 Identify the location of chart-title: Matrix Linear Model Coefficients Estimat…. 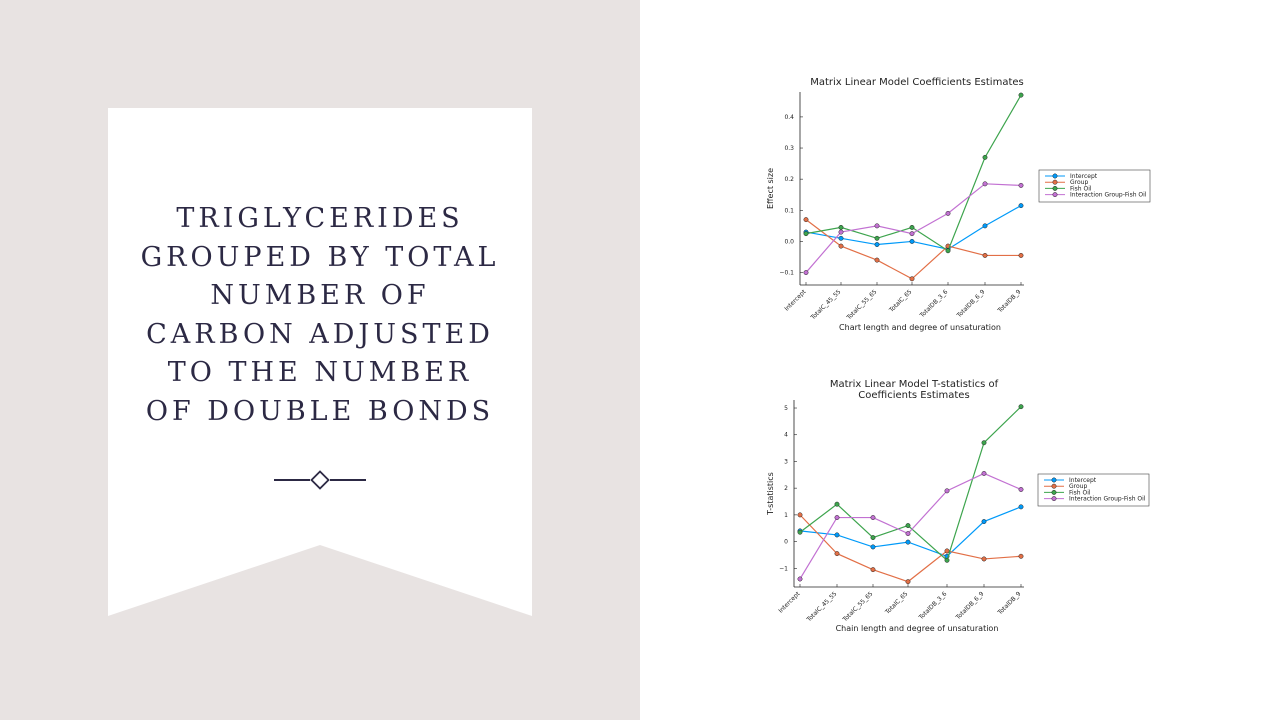
(917, 82).